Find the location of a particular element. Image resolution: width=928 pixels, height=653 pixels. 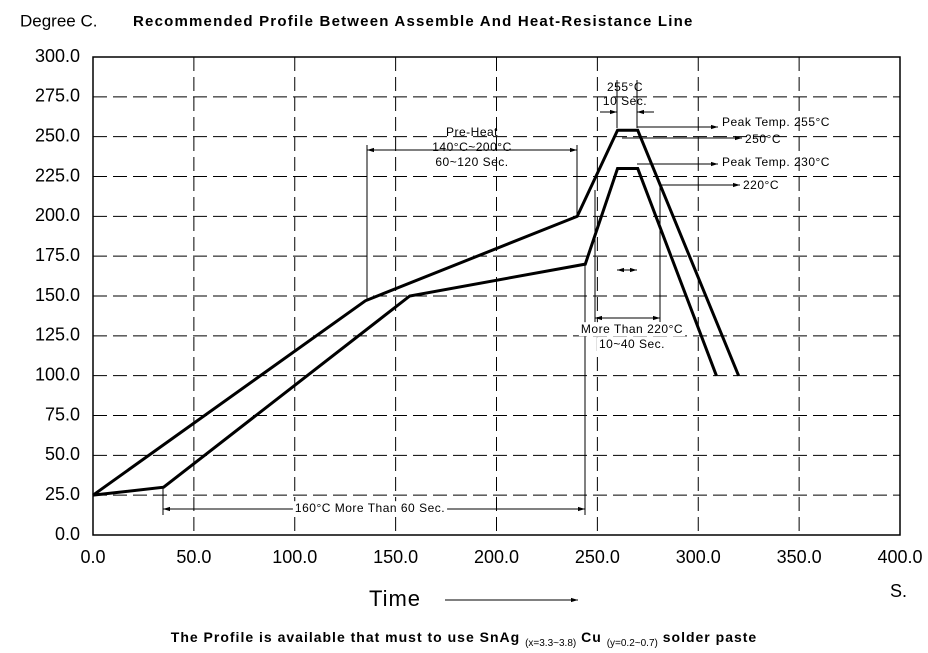

footnote-part: (y=0.2~0.7) is located at coordinates (632, 643).